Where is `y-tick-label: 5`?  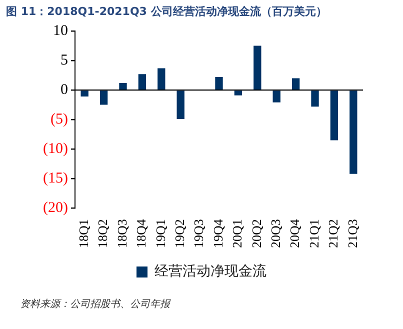
y-tick-label: 5 is located at coordinates (64, 60).